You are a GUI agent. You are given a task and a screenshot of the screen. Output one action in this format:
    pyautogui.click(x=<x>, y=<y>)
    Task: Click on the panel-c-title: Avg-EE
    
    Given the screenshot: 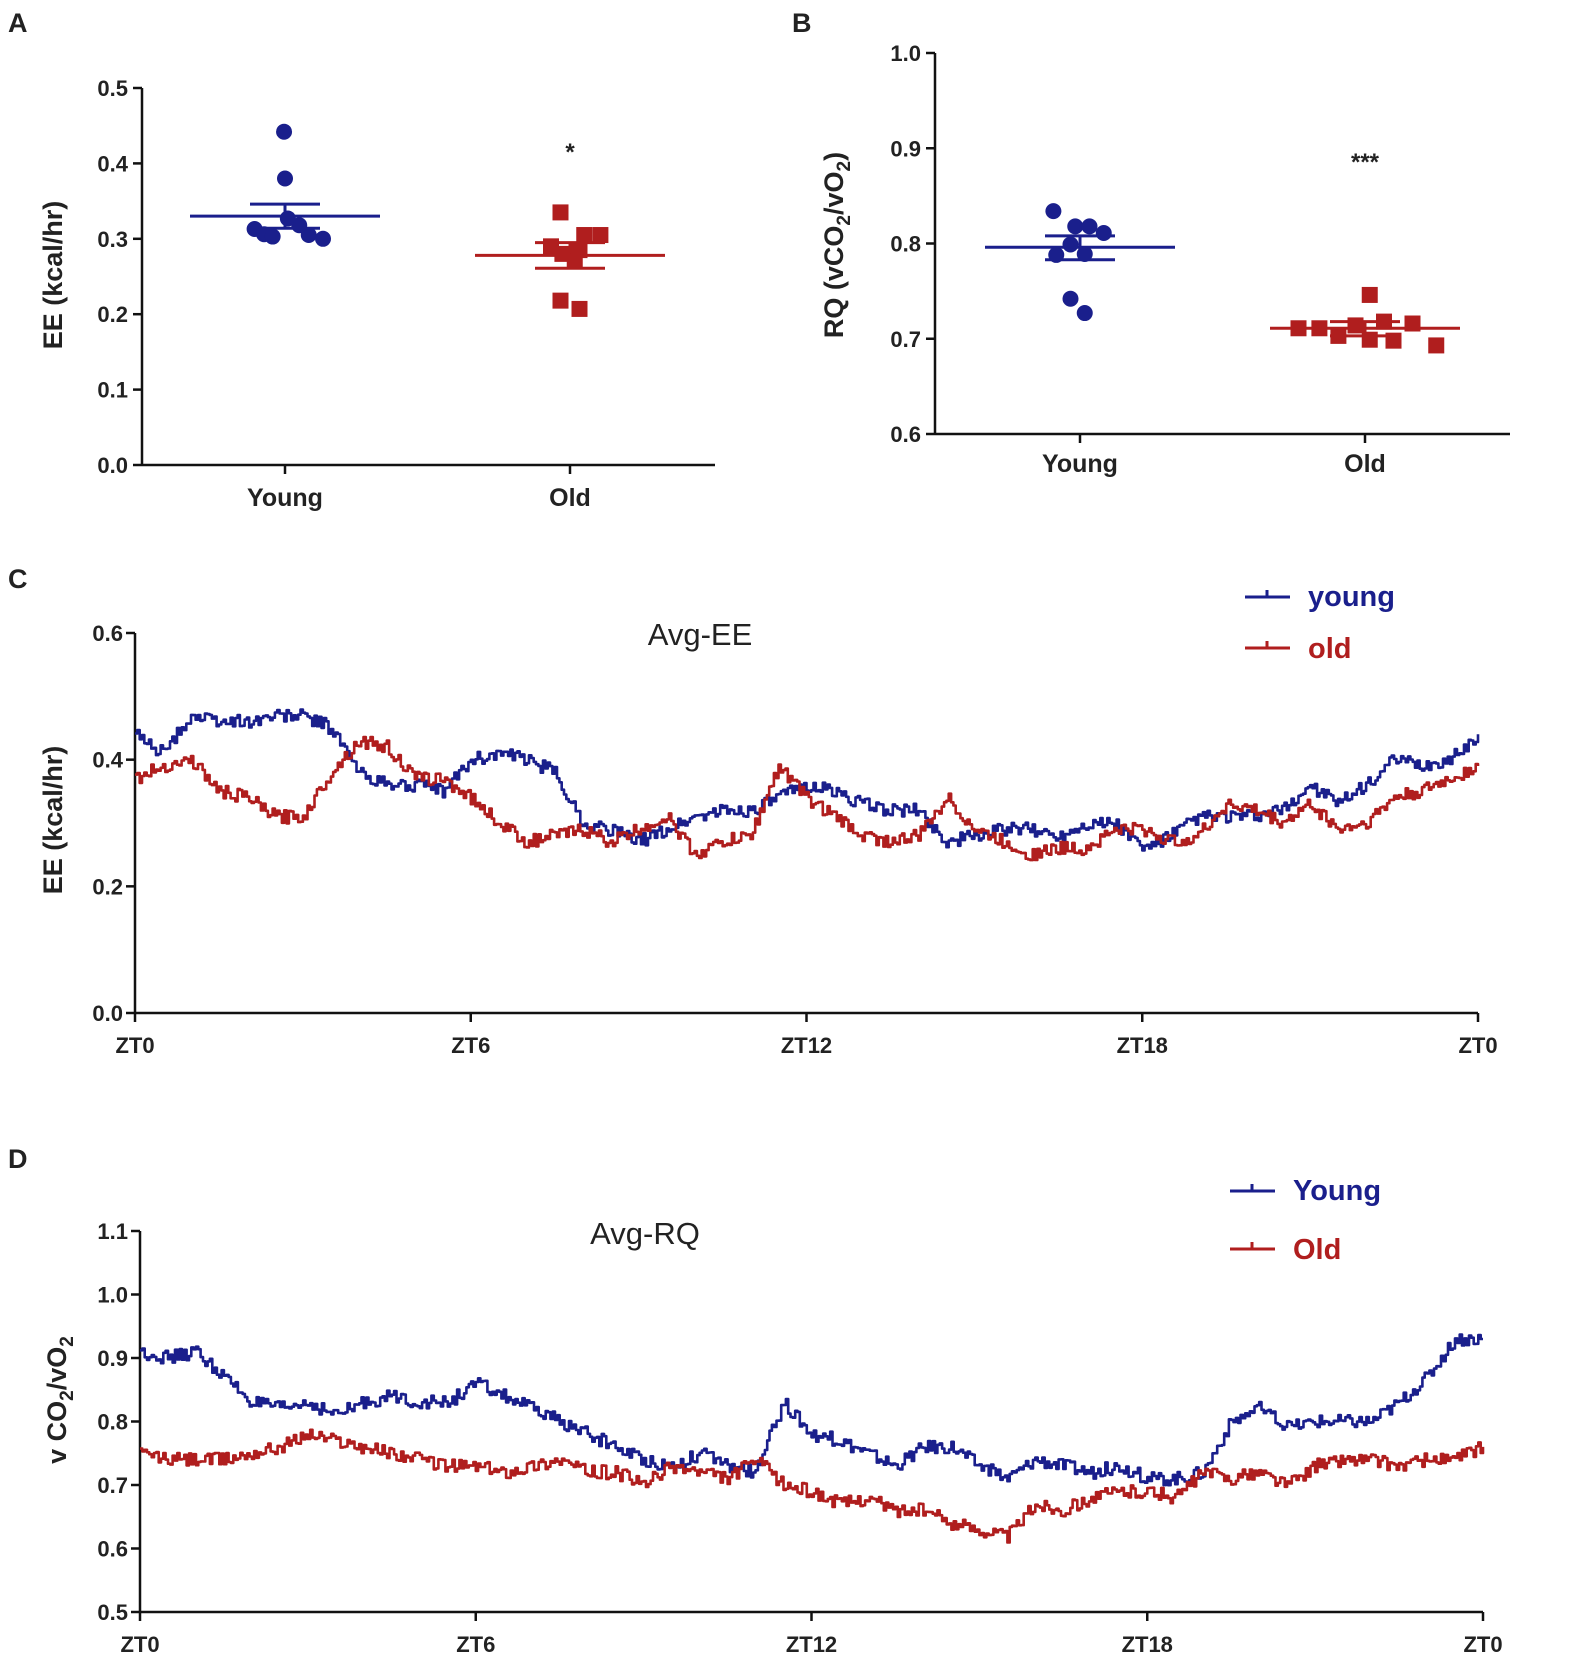 What is the action you would take?
    pyautogui.click(x=700, y=634)
    